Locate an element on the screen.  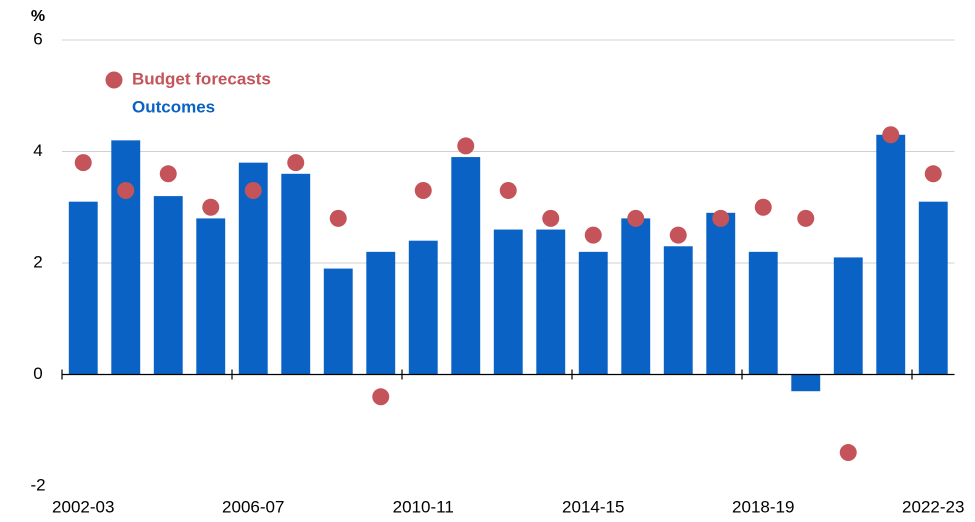
legend-label: Budget forecasts is located at coordinates (201, 78).